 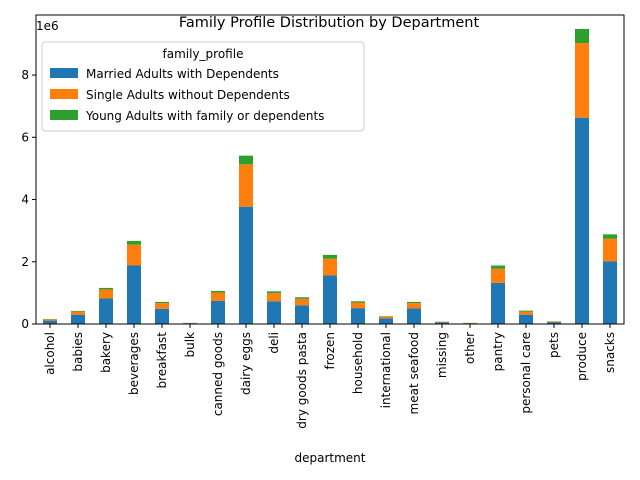 What do you see at coordinates (274, 343) in the screenshot?
I see `x-tick-label: deli` at bounding box center [274, 343].